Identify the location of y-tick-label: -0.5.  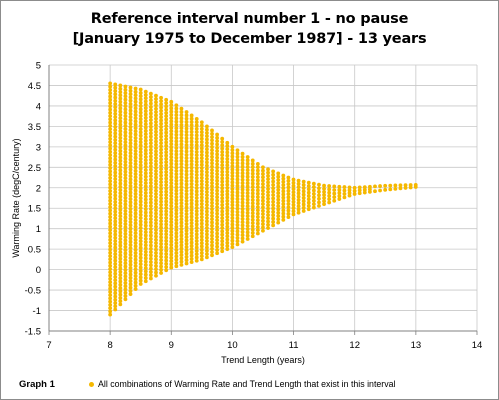
(33, 291).